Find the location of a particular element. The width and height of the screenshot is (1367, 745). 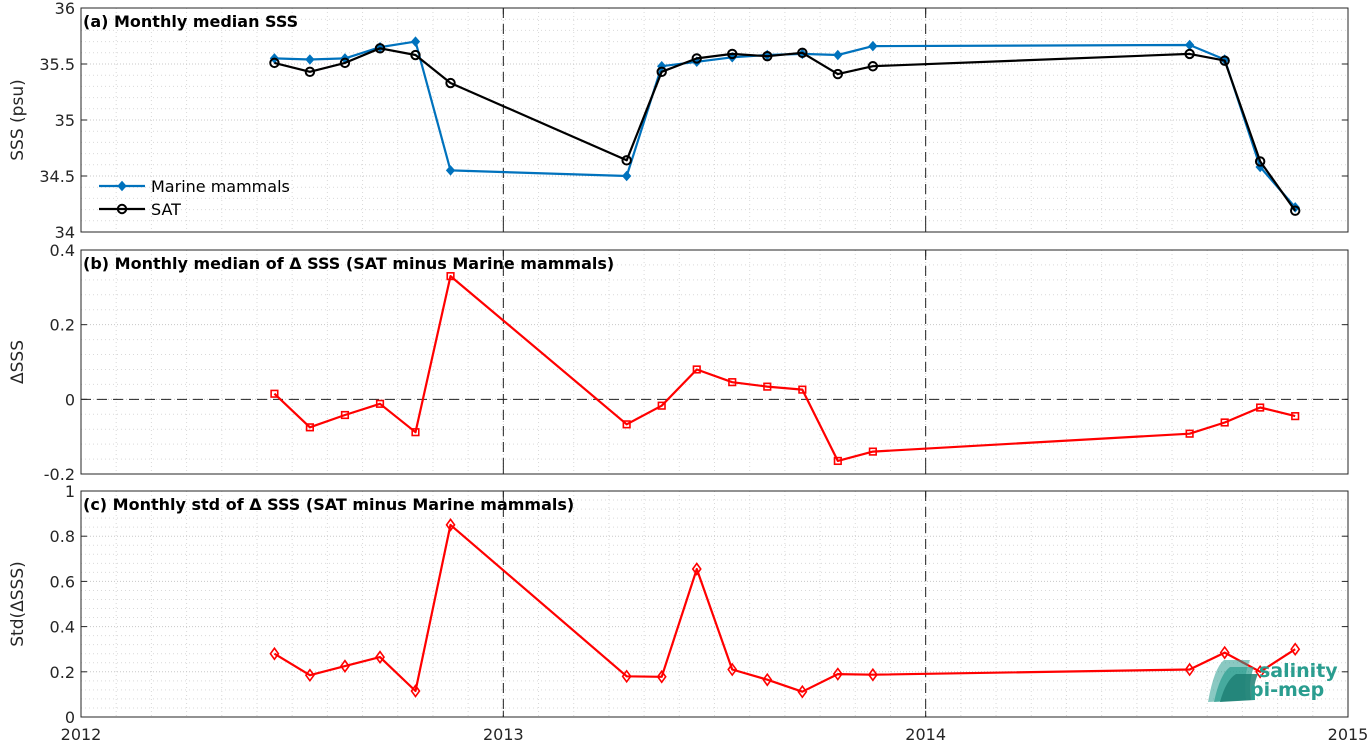

legend-marker is located at coordinates (122, 186).